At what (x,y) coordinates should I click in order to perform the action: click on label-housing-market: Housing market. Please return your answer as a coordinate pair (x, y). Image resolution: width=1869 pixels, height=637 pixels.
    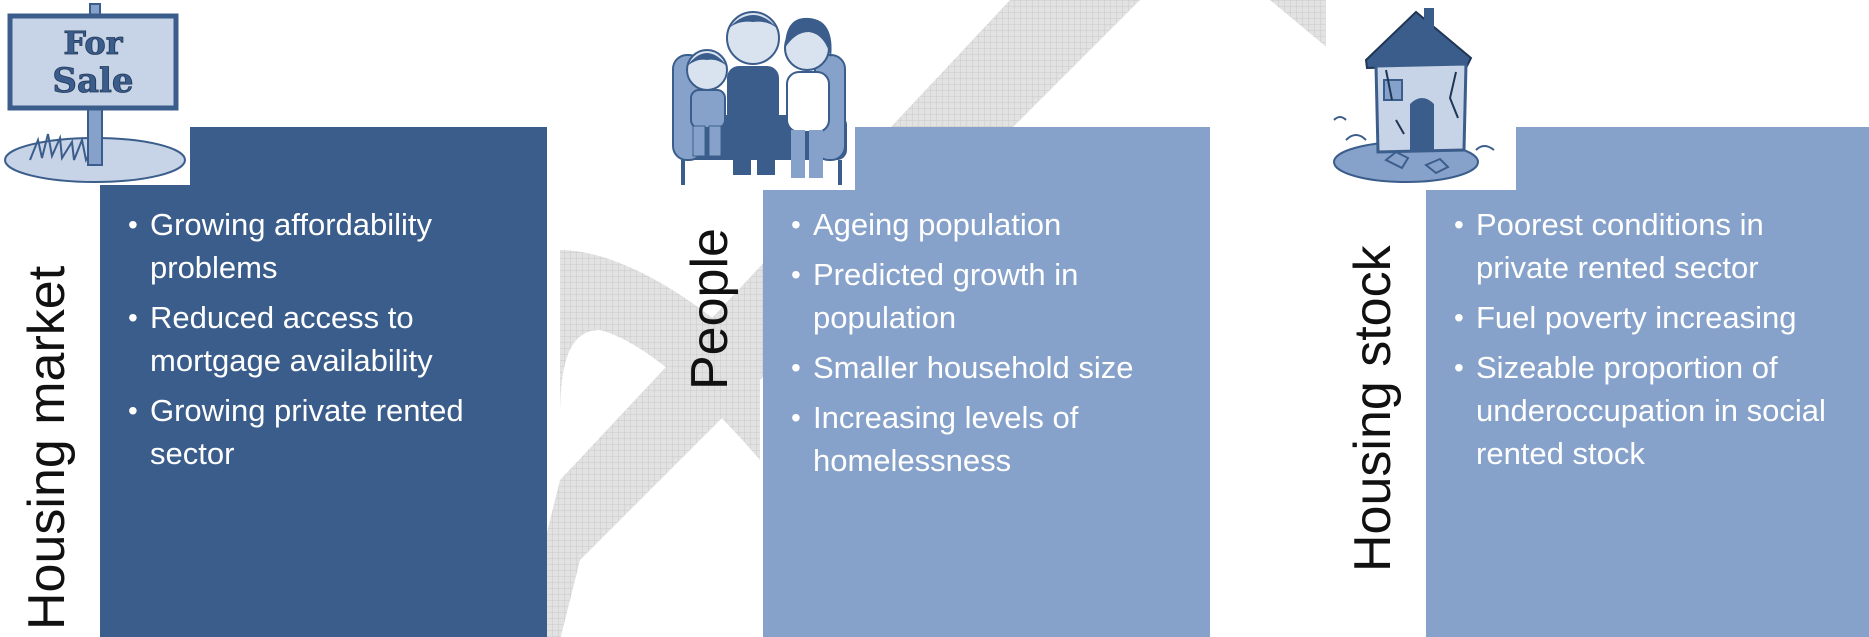
    Looking at the image, I should click on (47, 447).